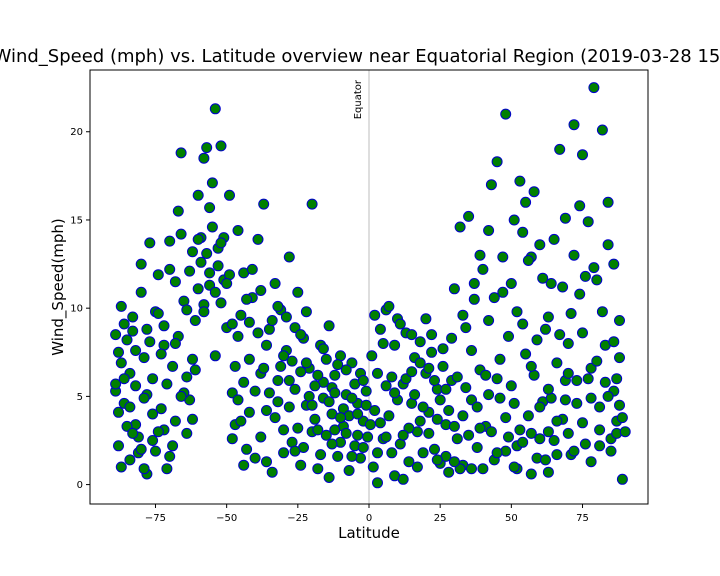 The image size is (720, 576). Describe the element at coordinates (76, 220) in the screenshot. I see `y-tick-label: 15` at that location.